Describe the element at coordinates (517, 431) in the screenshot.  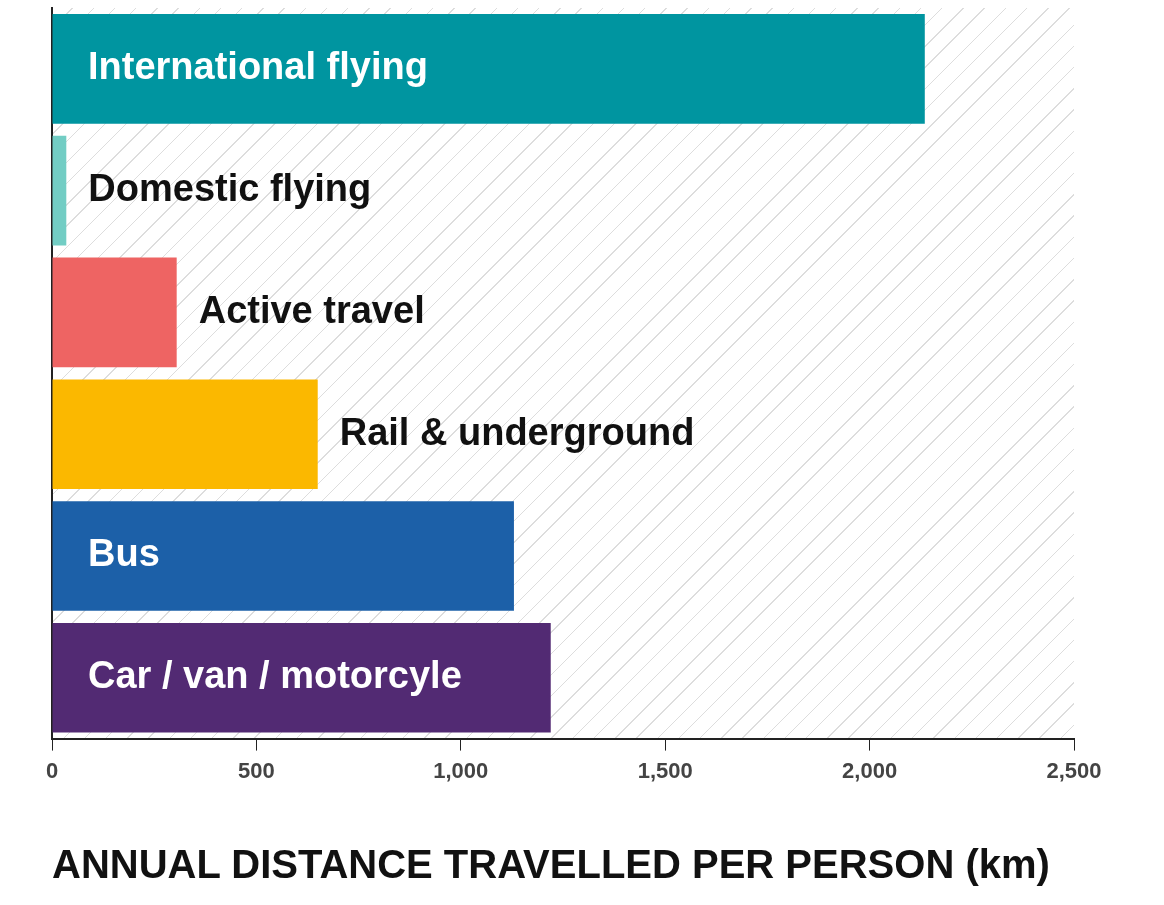
I see `y-tick-label: Rail & underground` at that location.